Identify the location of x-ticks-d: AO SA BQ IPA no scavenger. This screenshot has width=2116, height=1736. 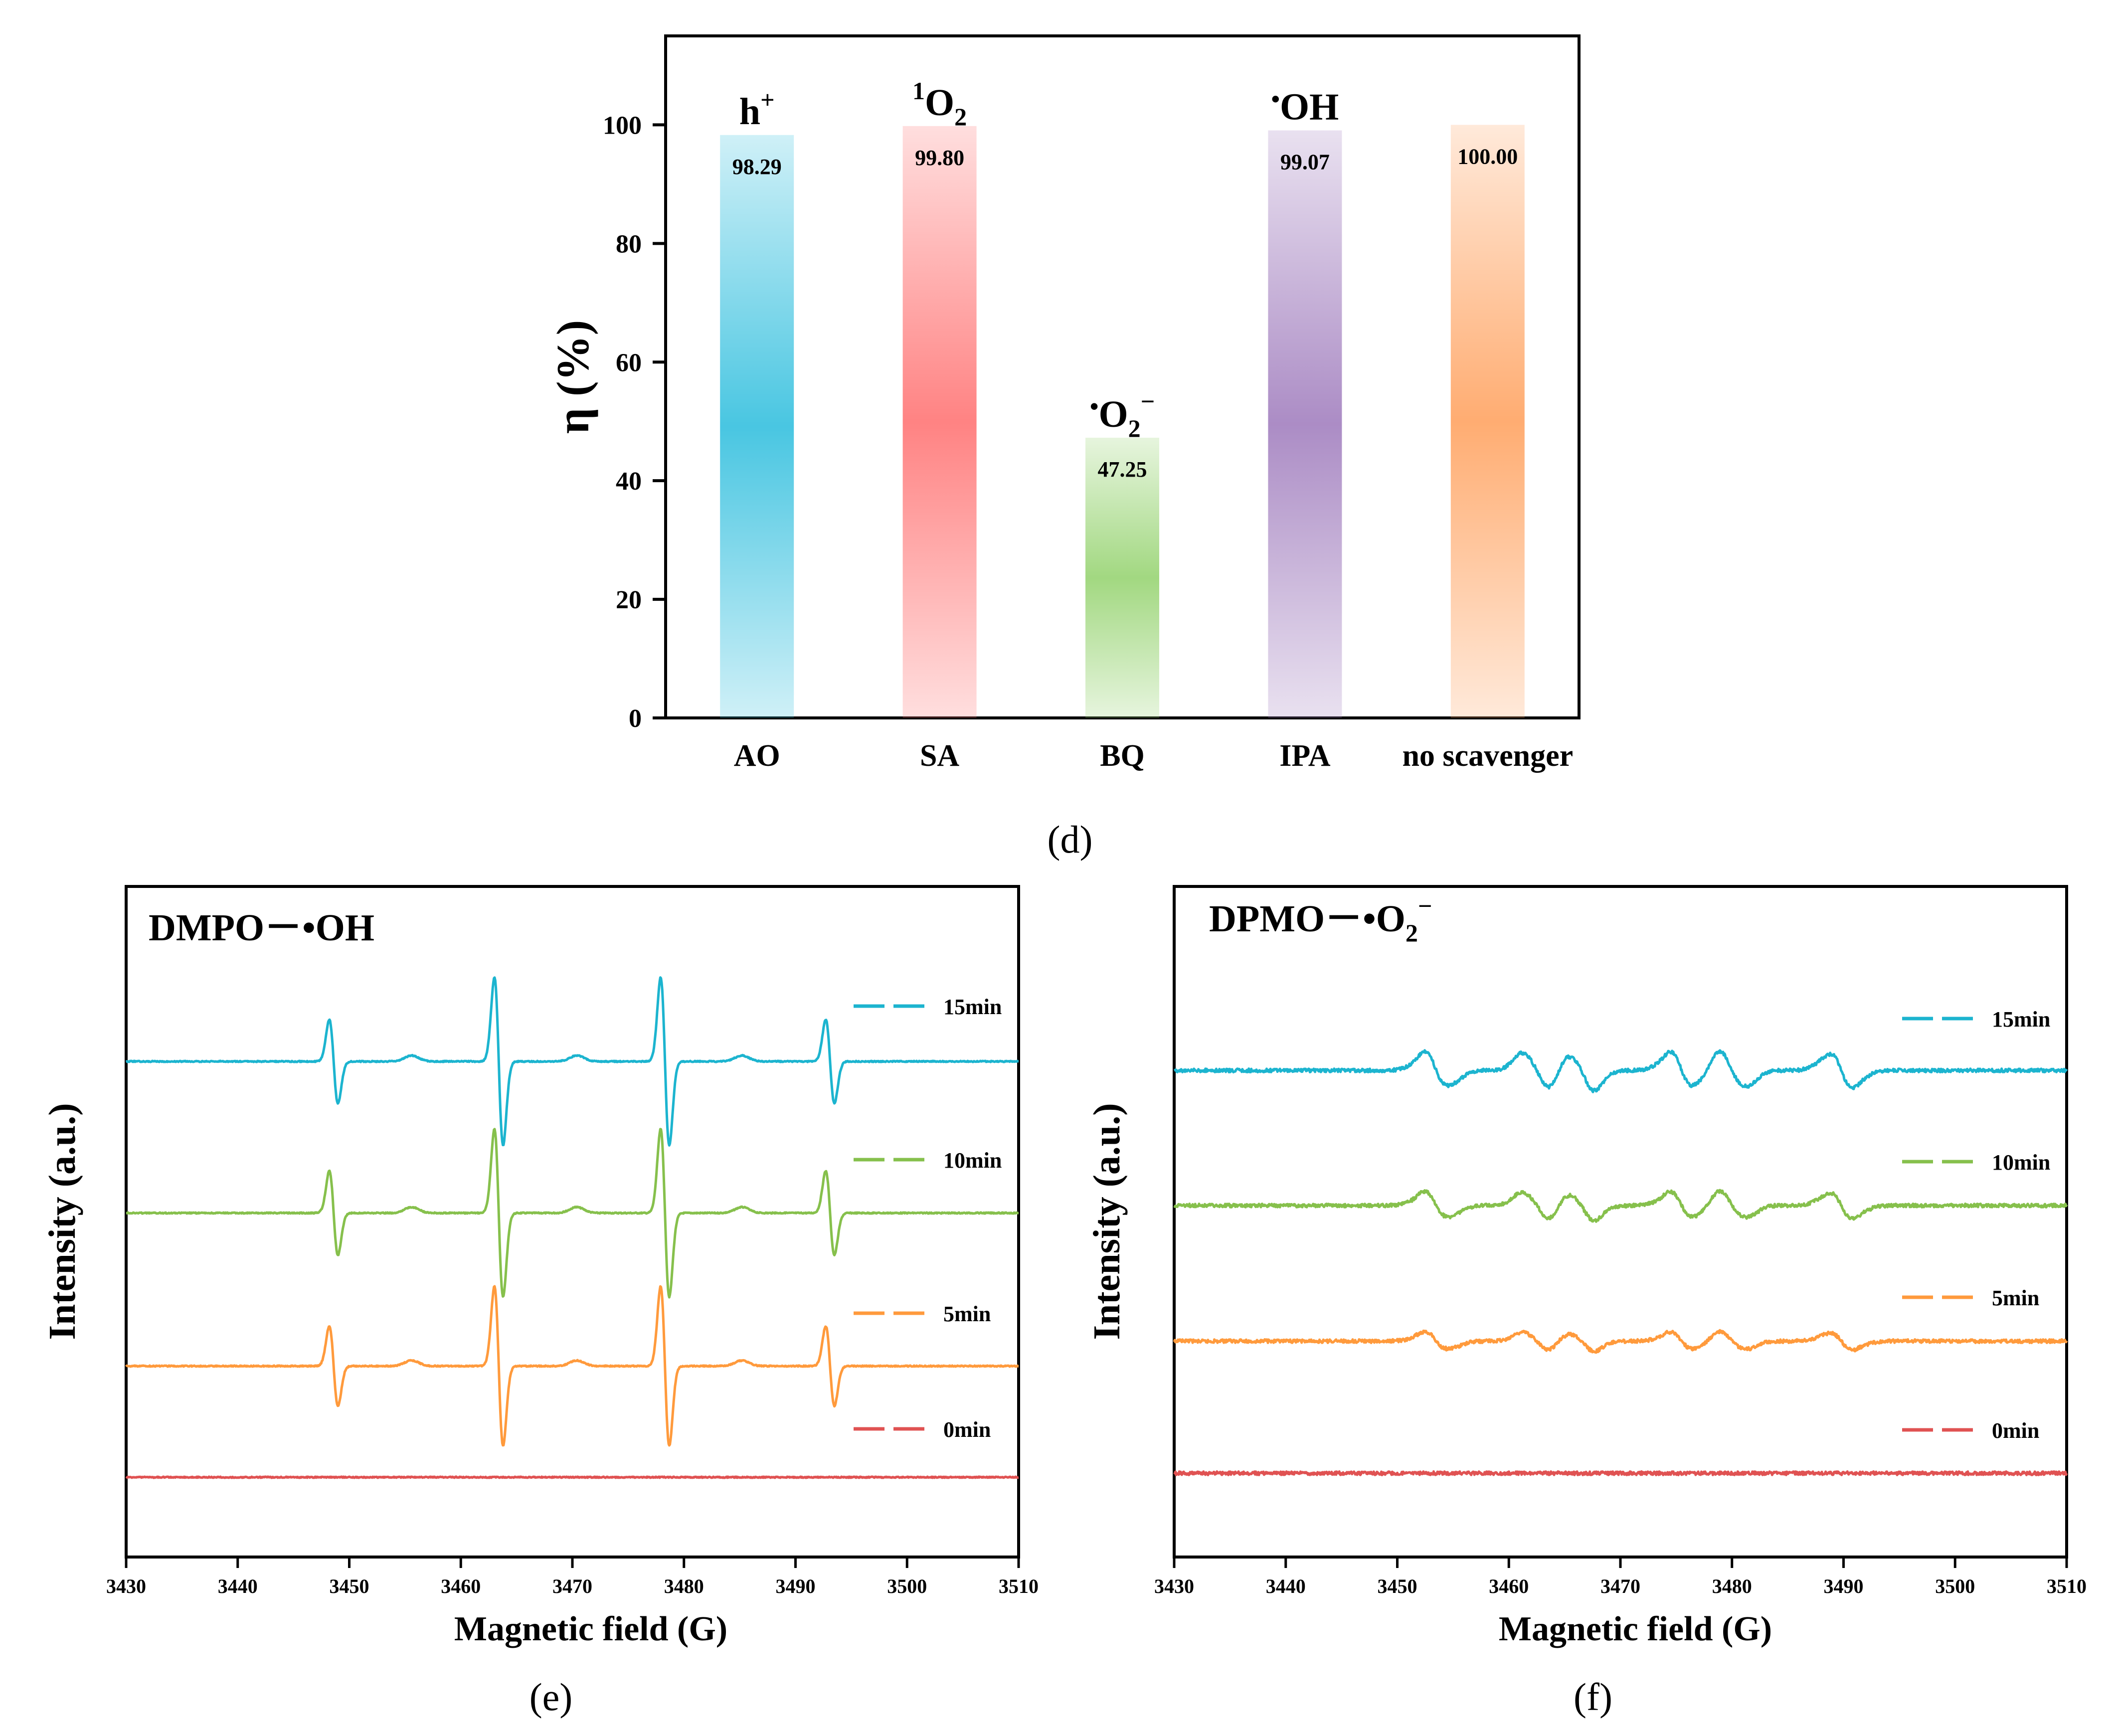
(1153, 756).